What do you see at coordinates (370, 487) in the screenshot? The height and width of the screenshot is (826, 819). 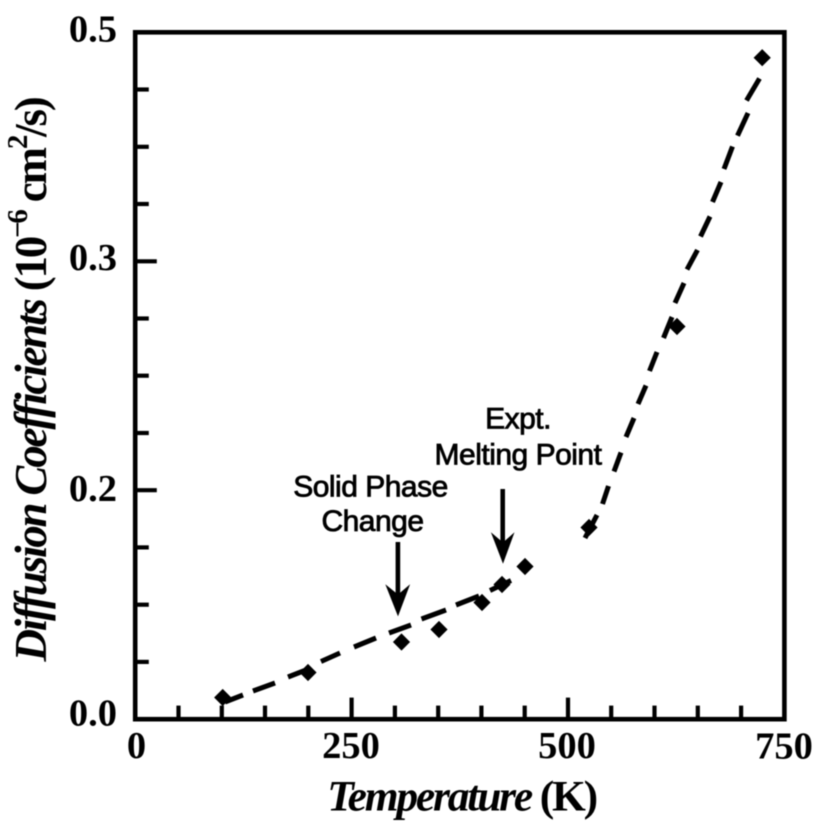 I see `svg-text: Solid Phase` at bounding box center [370, 487].